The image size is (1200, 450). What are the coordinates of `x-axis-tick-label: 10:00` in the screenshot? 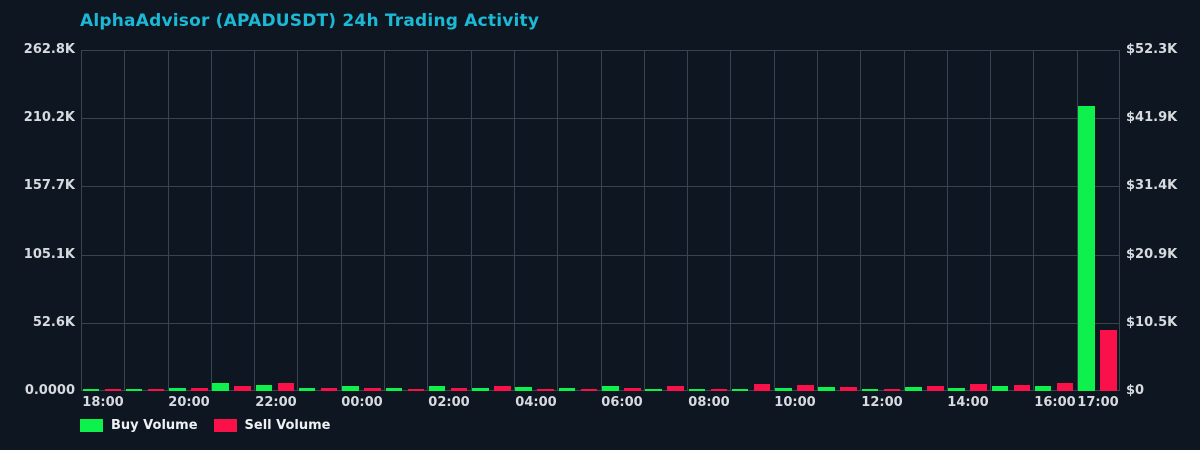 It's located at (795, 402).